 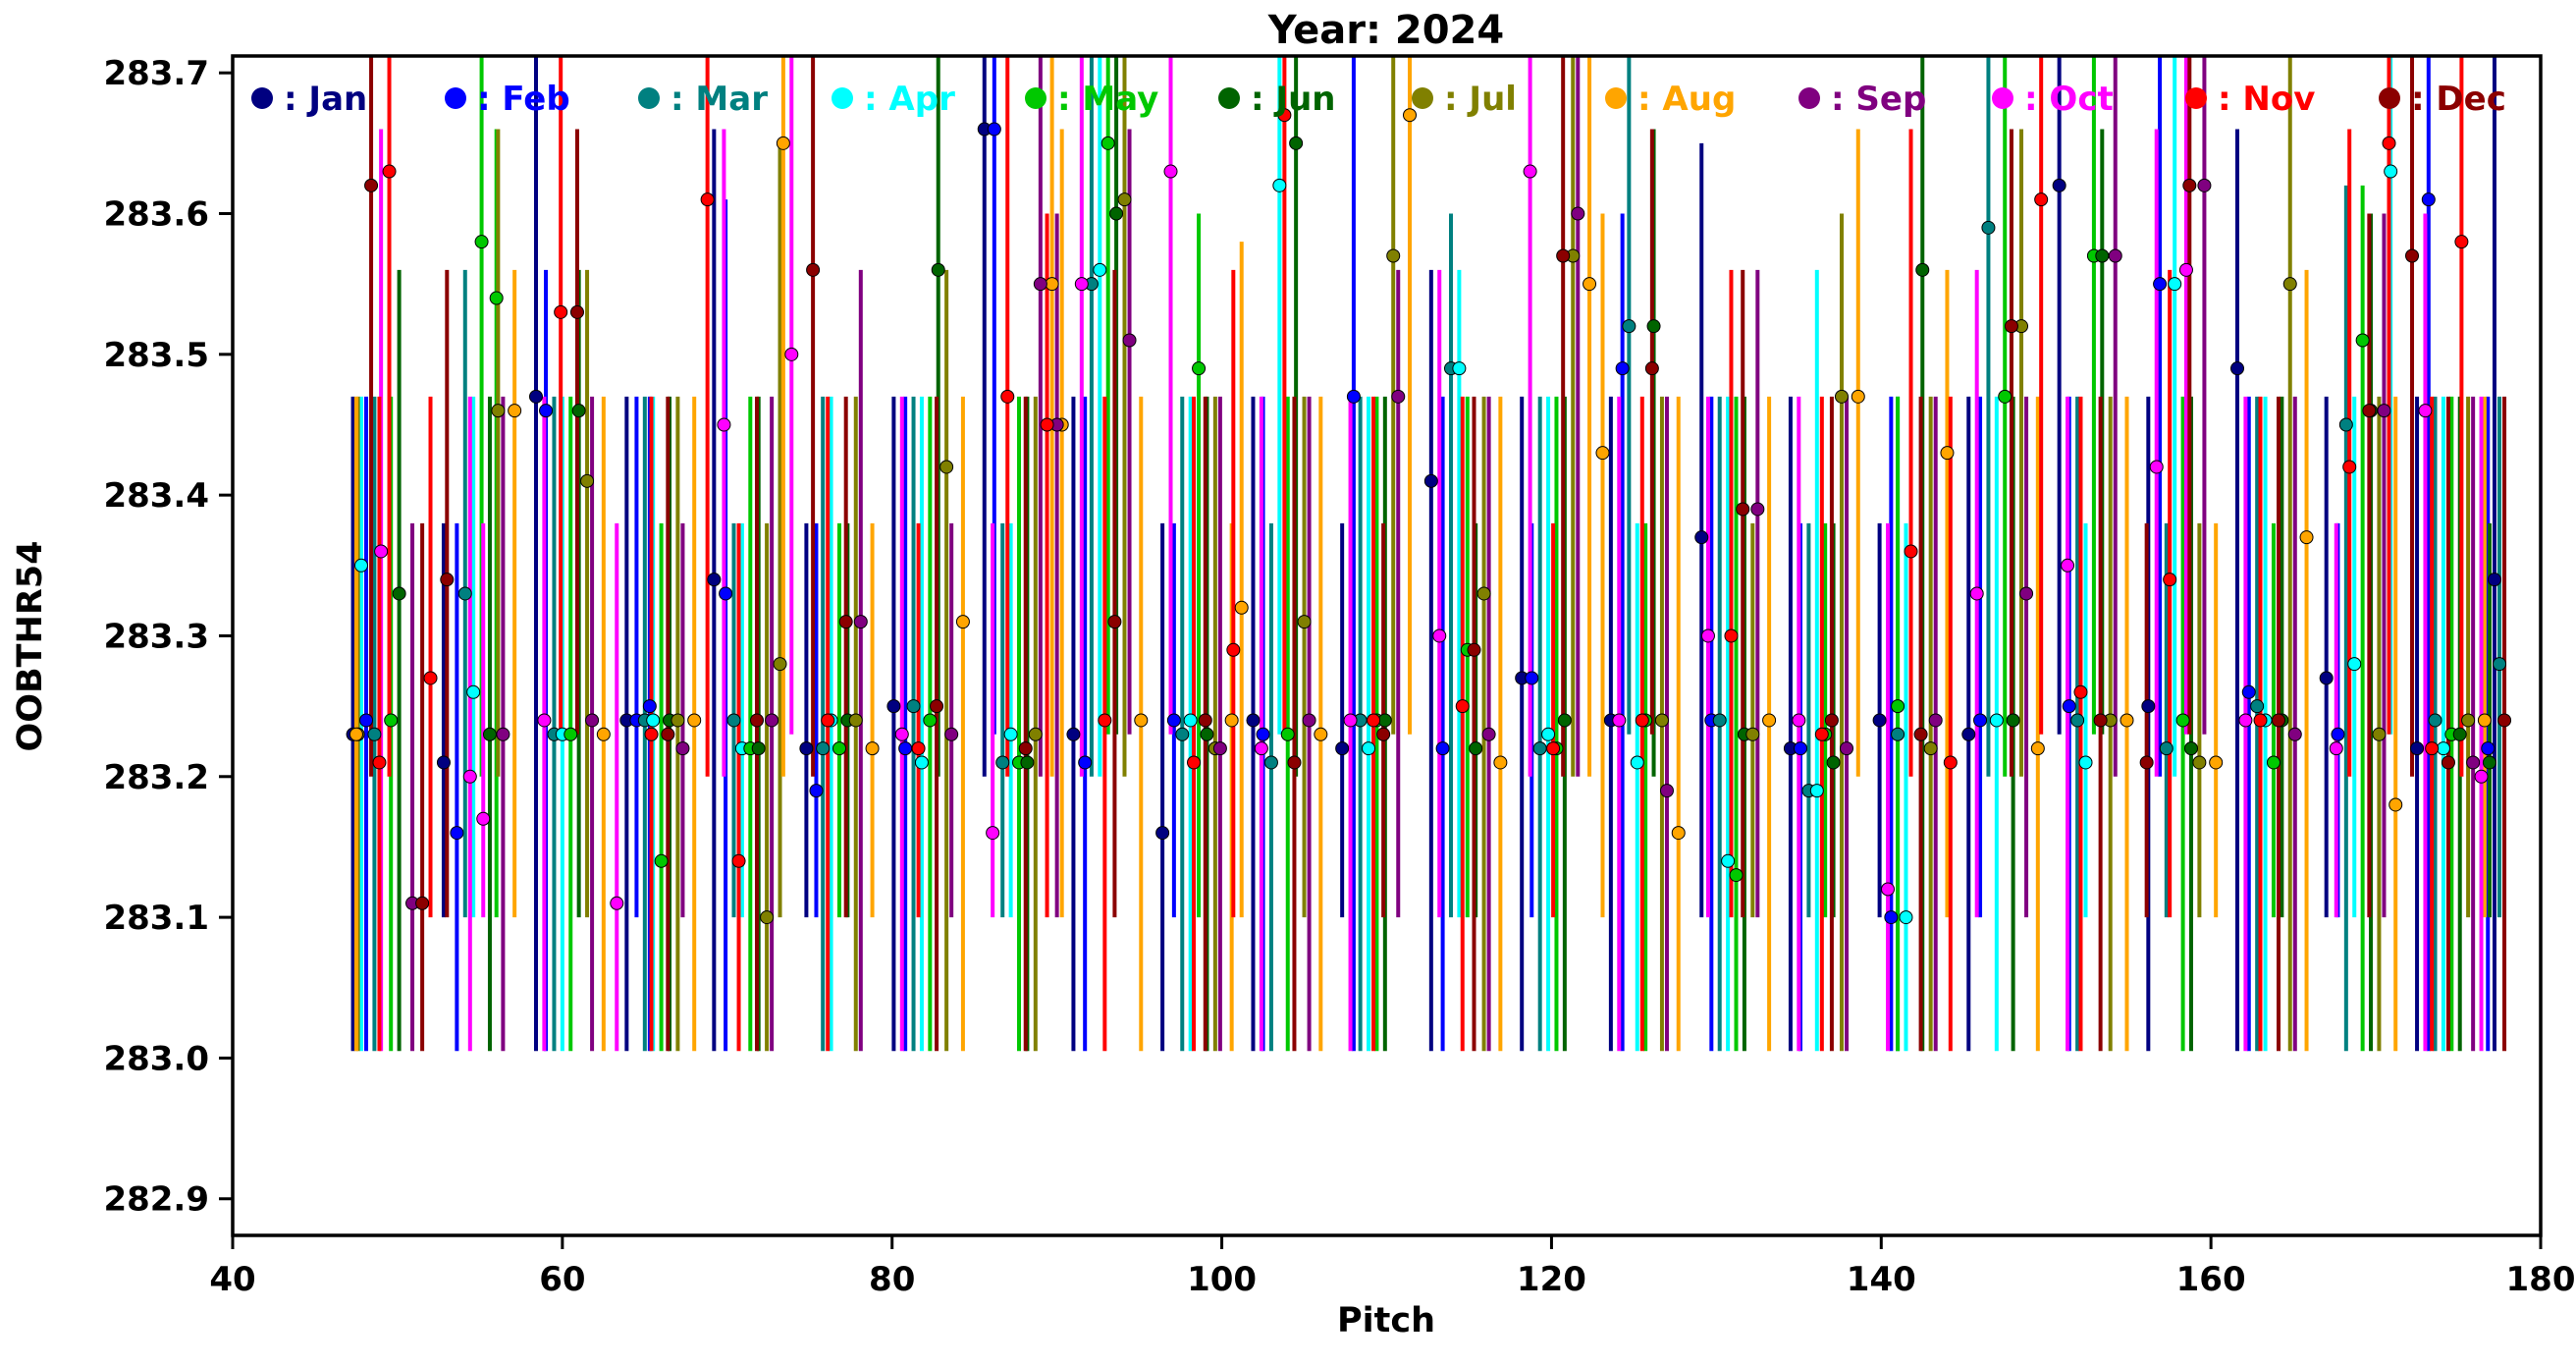 I want to click on legend-item: : Aug, so click(x=1670, y=100).